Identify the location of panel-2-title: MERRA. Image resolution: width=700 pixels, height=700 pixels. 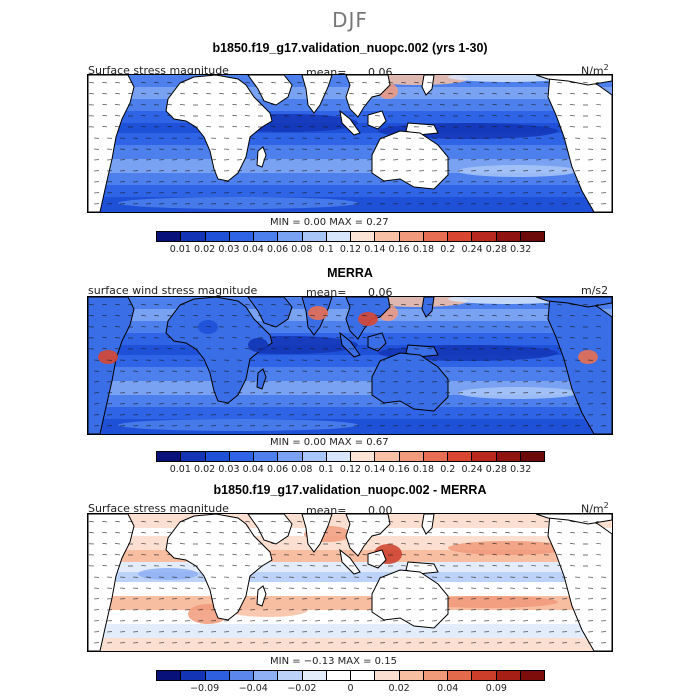
(350, 273).